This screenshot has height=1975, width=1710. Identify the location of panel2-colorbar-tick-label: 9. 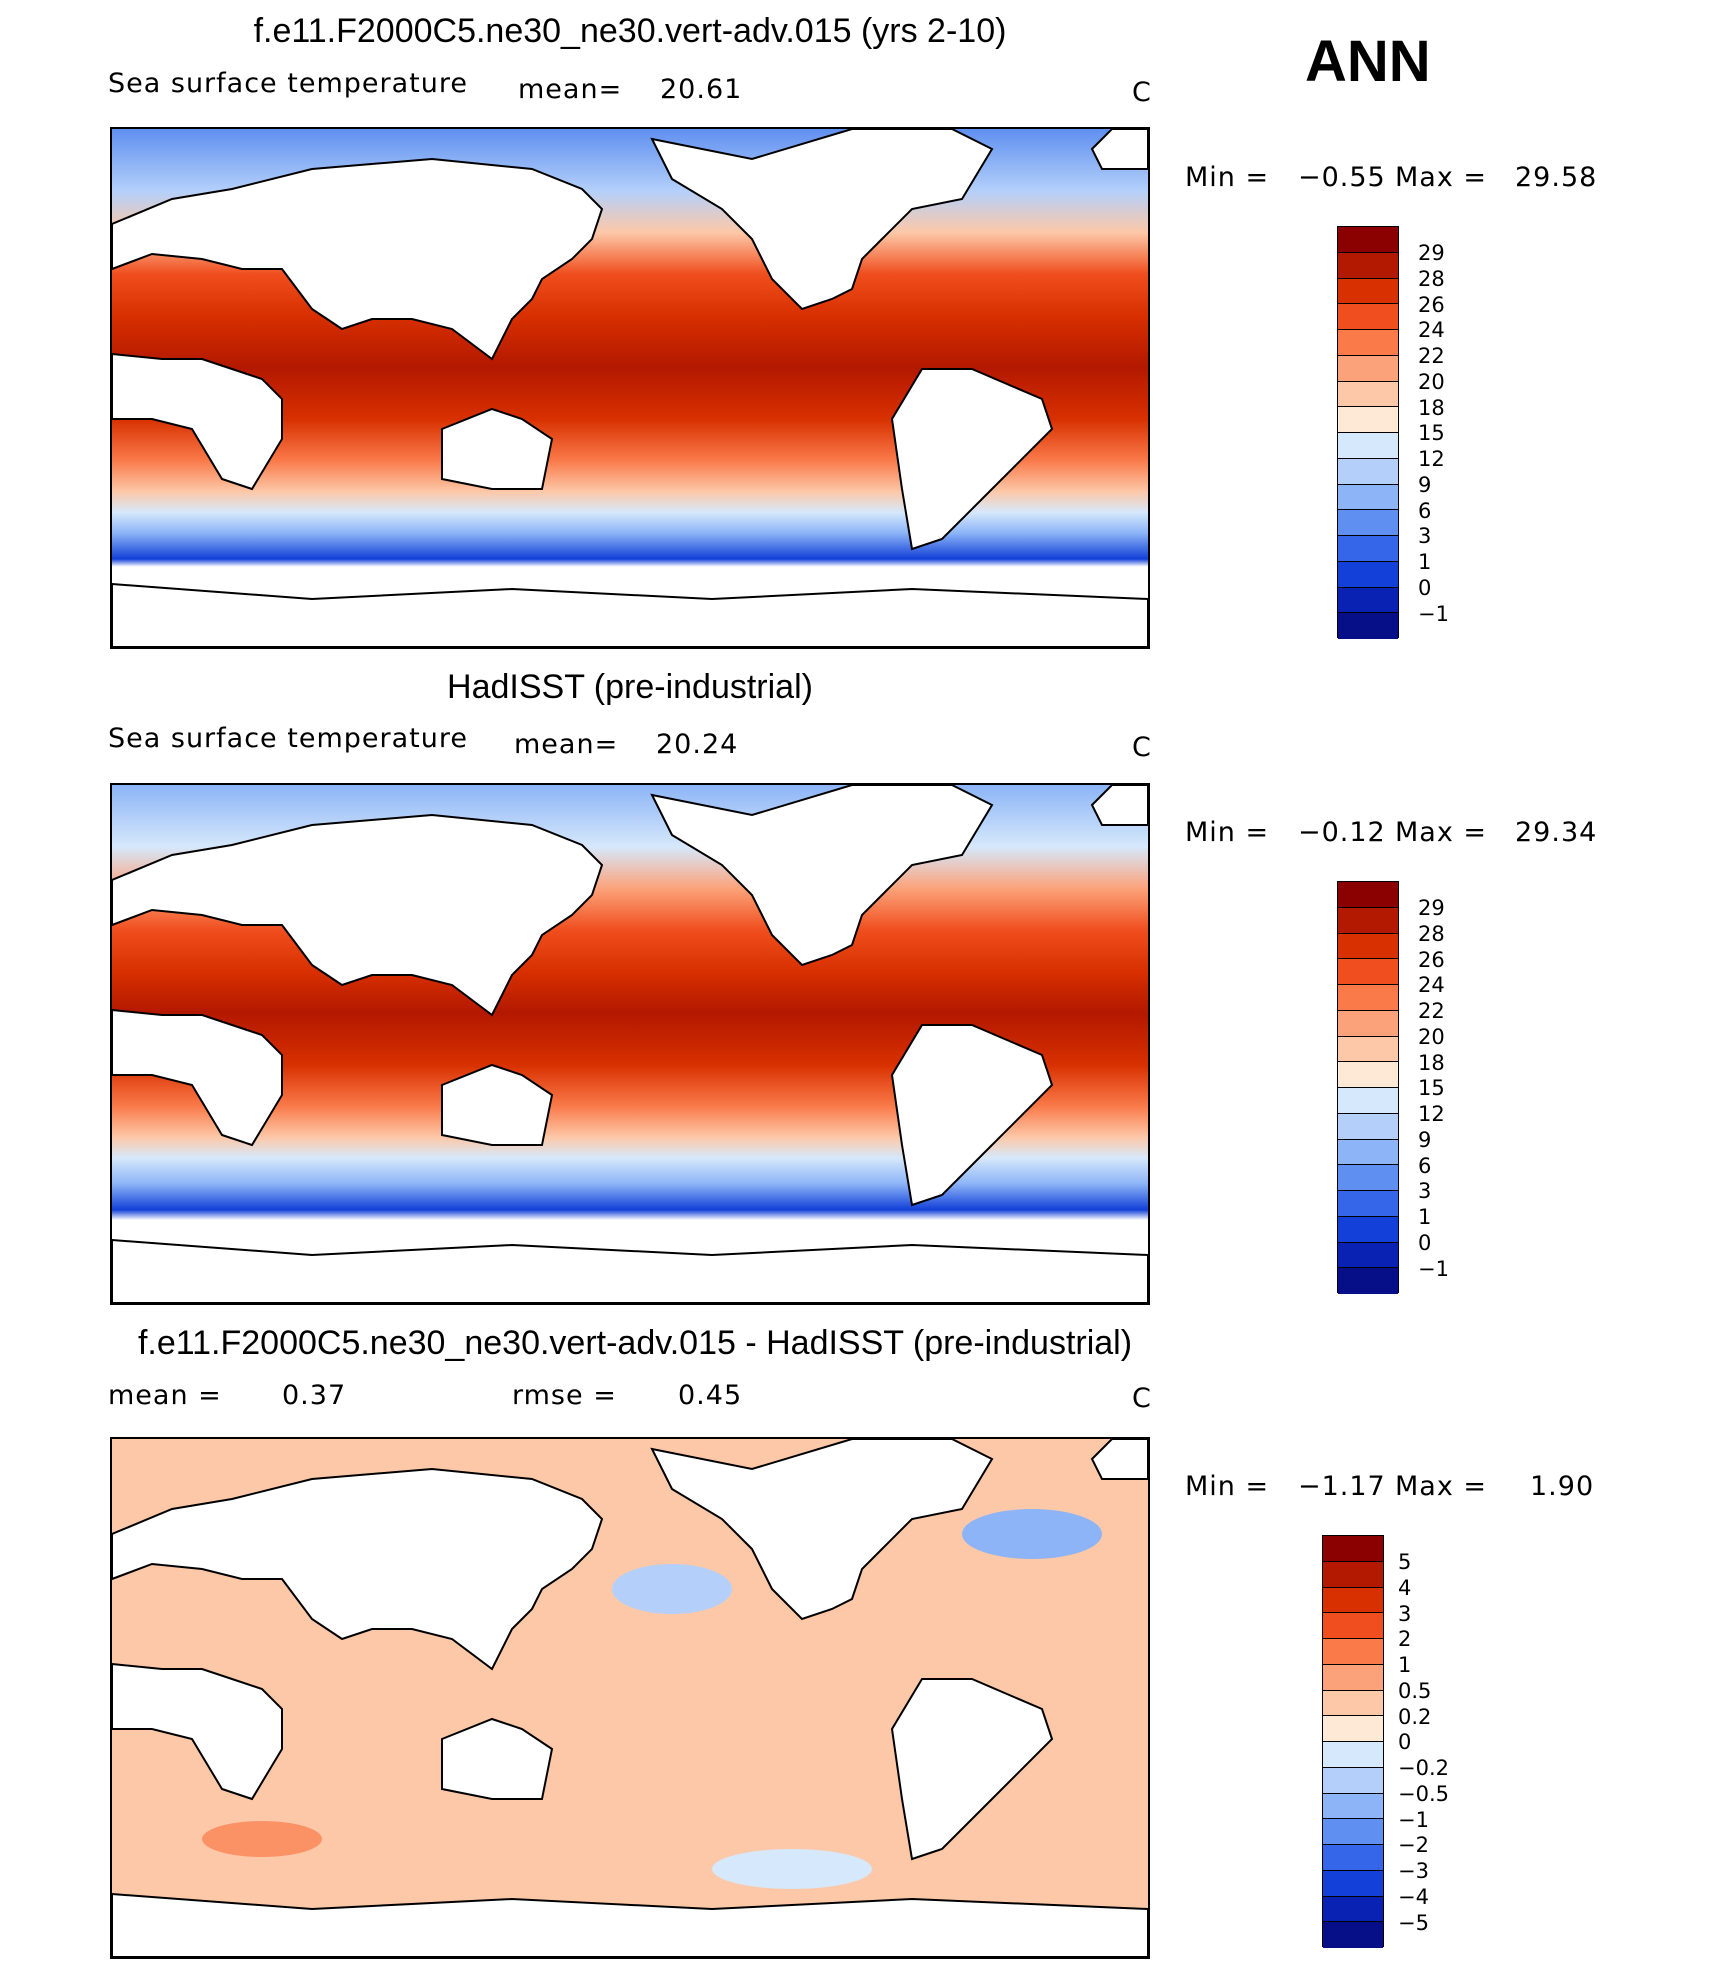
(1425, 1139).